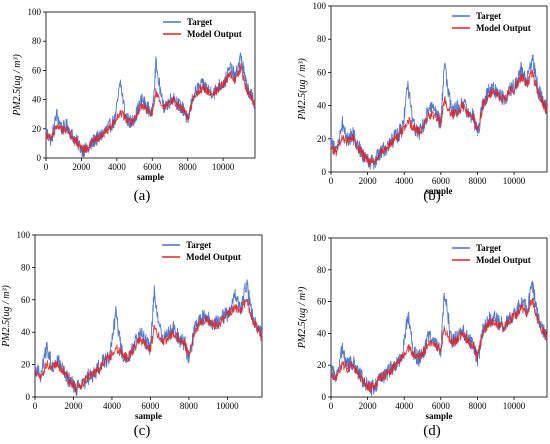 The width and height of the screenshot is (550, 444). I want to click on x-tick-label: 6000, so click(441, 406).